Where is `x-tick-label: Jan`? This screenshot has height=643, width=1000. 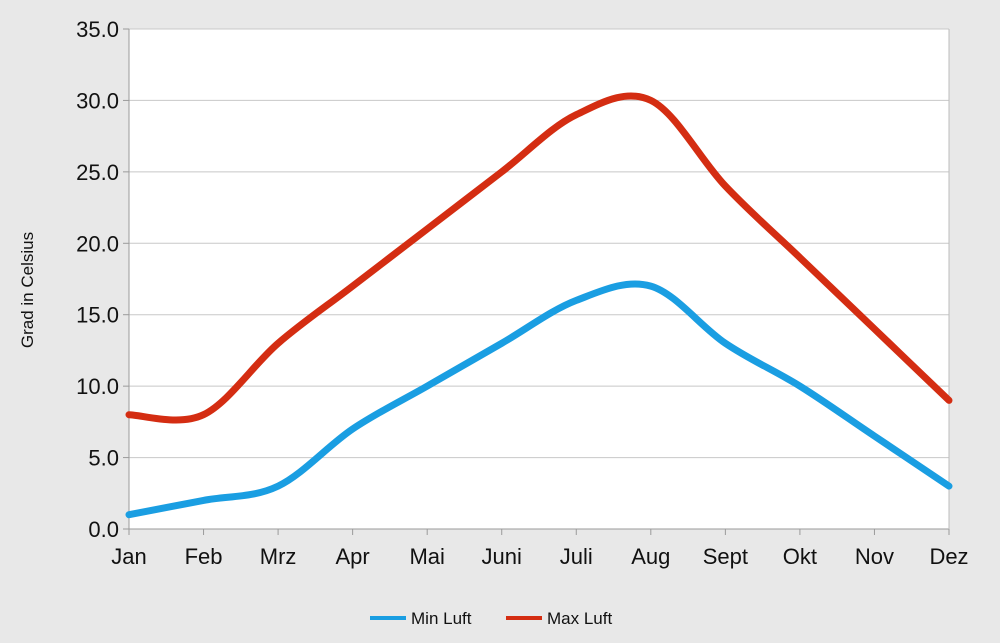
x-tick-label: Jan is located at coordinates (128, 556).